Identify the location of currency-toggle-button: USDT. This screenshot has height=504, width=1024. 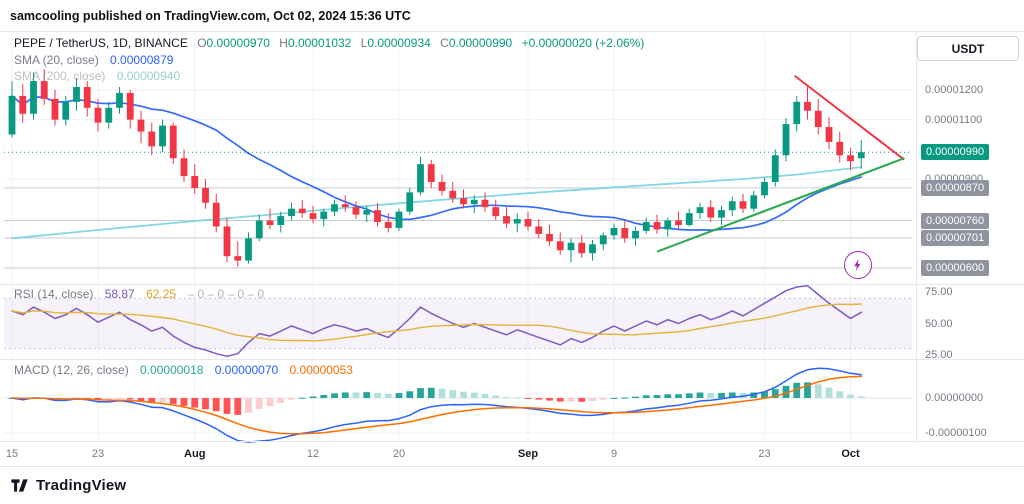
(968, 48).